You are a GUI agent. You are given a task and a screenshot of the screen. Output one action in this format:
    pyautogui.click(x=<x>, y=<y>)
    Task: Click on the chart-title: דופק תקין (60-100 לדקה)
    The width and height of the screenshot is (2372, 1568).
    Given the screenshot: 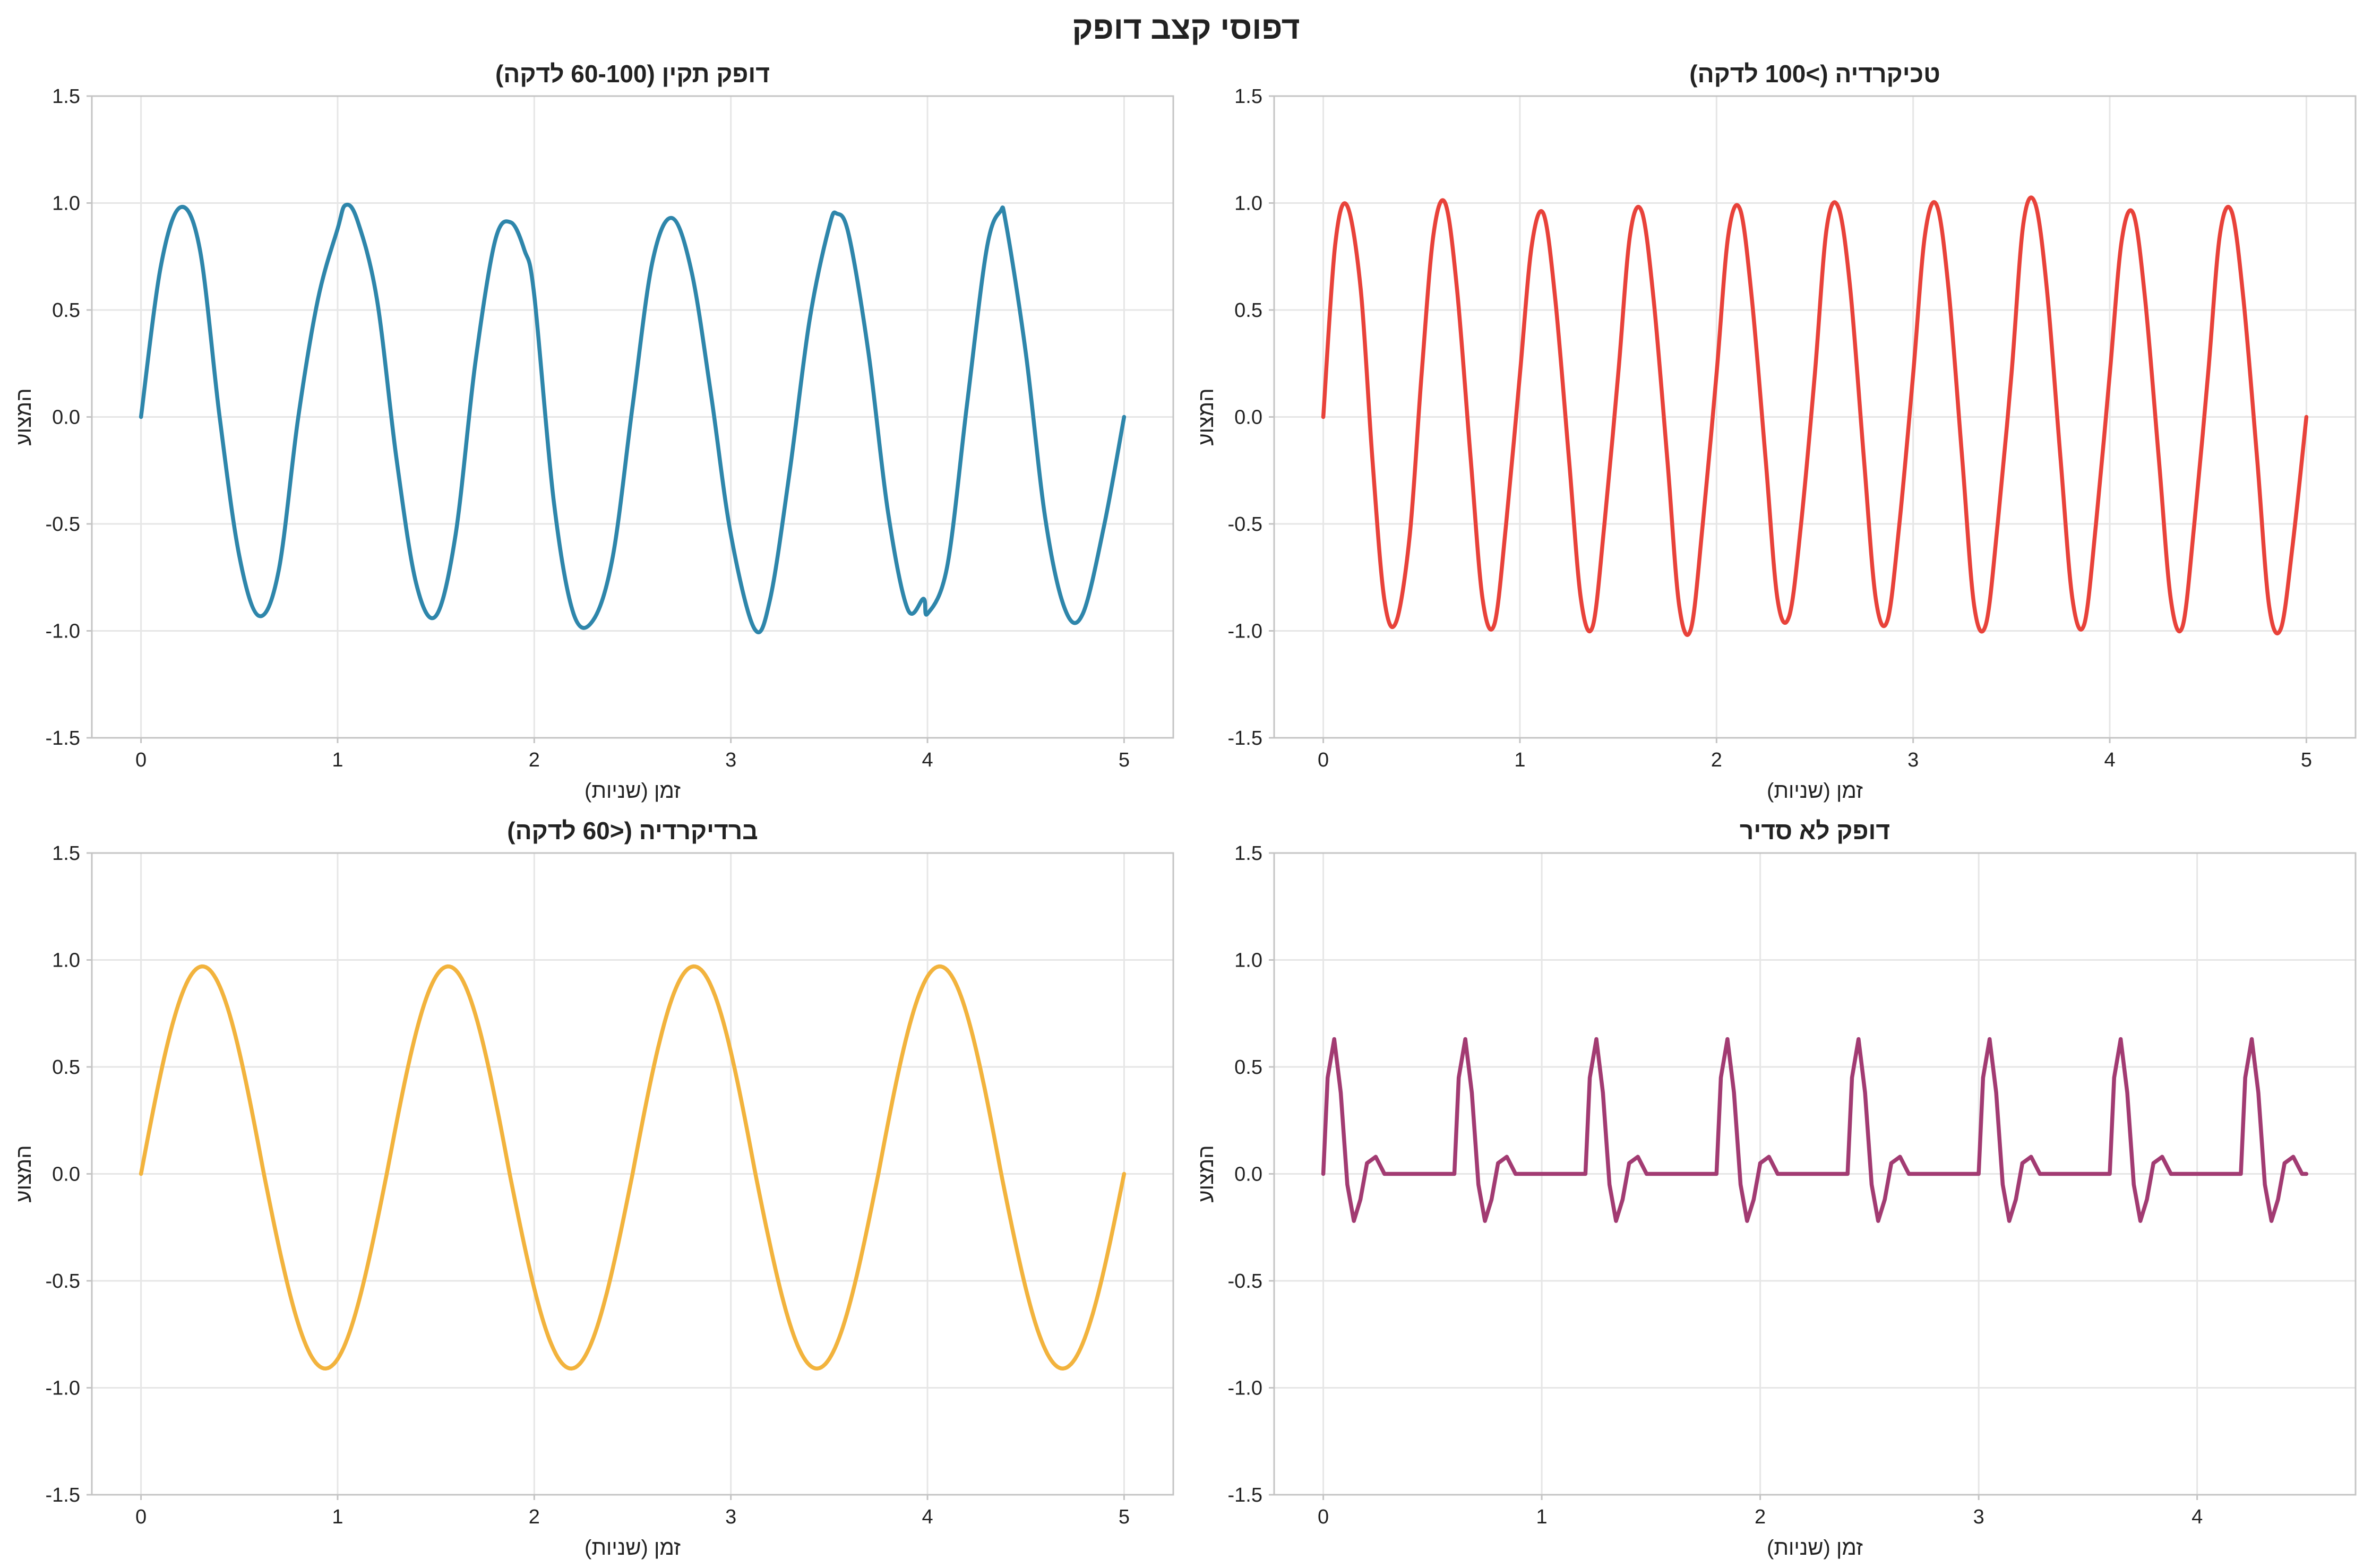 What is the action you would take?
    pyautogui.click(x=632, y=74)
    